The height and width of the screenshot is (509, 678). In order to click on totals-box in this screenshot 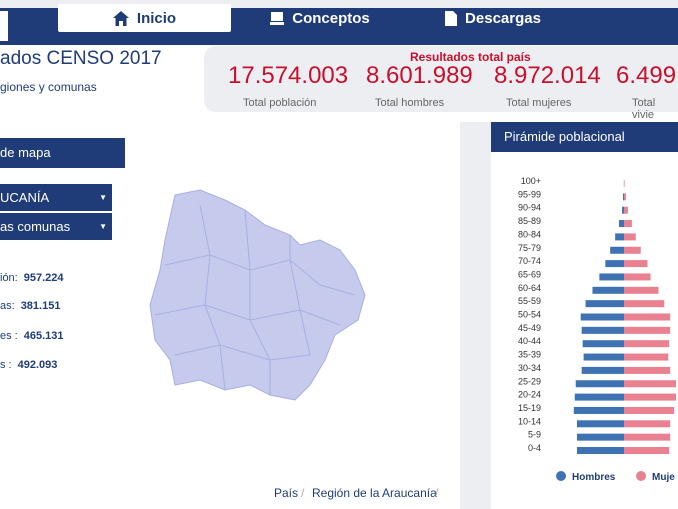, I will do `click(441, 79)`.